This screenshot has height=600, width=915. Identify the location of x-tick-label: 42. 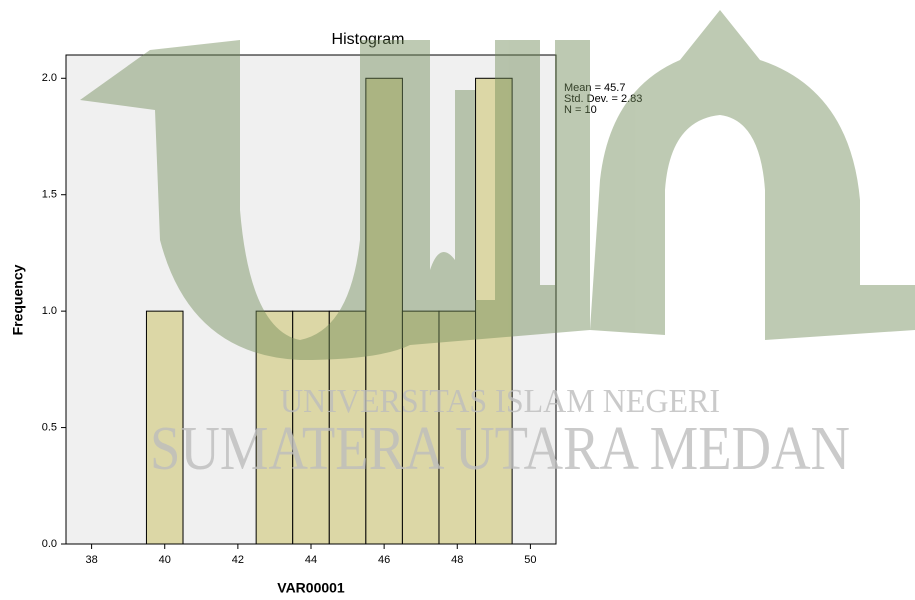
(238, 560).